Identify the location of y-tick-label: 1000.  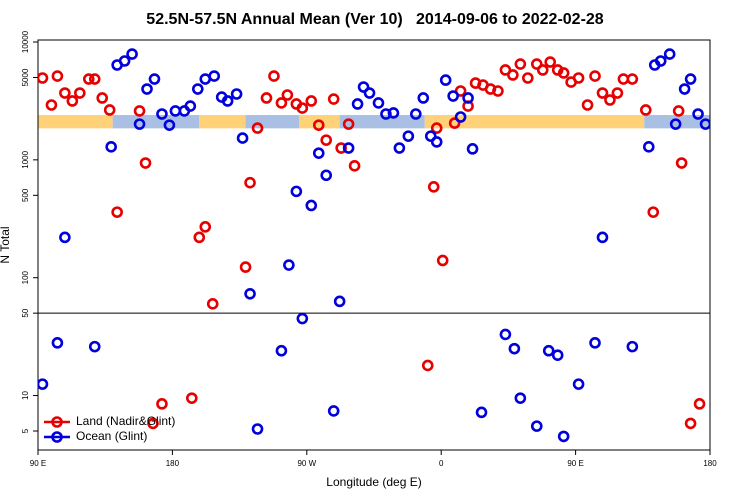
(25, 159).